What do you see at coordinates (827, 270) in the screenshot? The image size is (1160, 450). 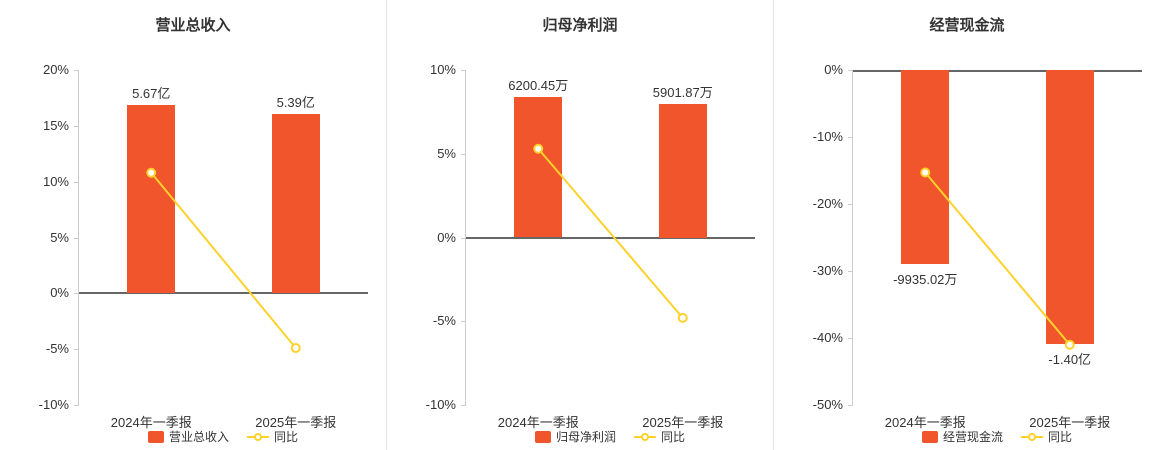 I see `y-axis-tick-label: -30%` at bounding box center [827, 270].